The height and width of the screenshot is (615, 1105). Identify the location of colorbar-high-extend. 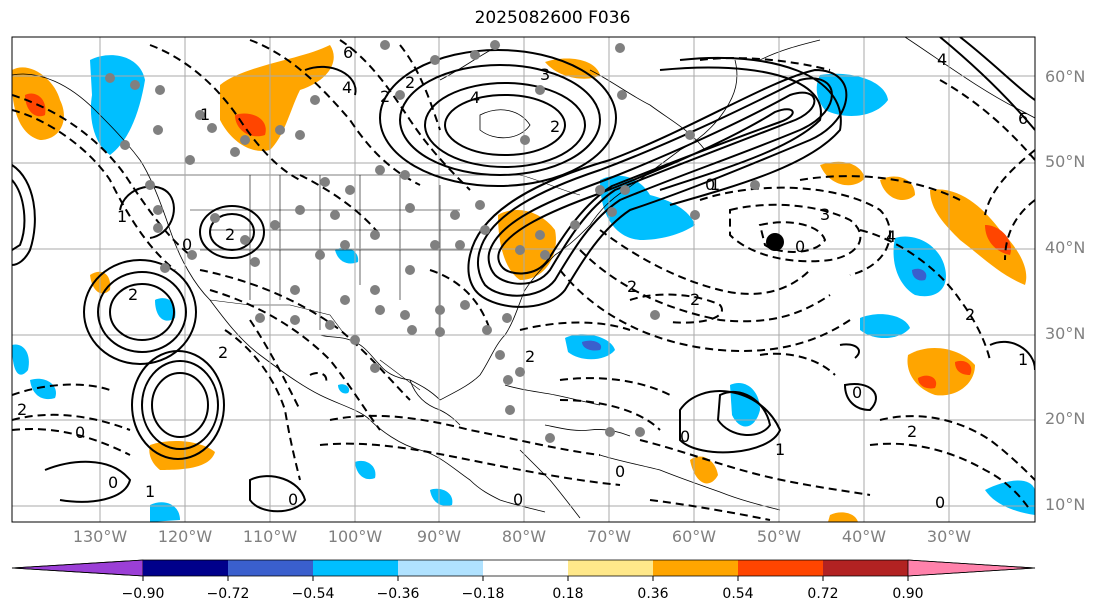
(971, 568).